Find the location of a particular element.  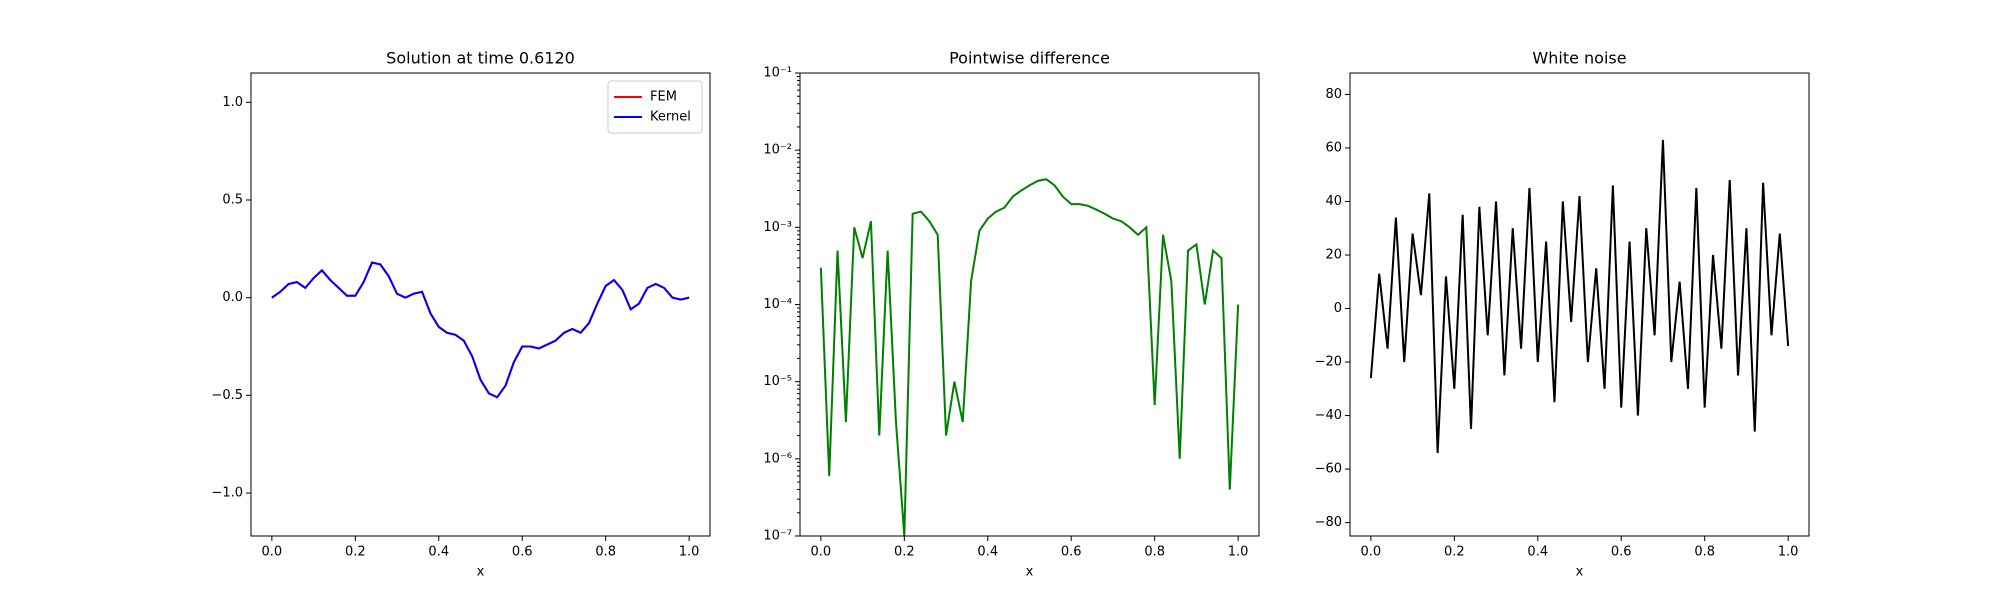

y-tick-label: 10⁻⁵ is located at coordinates (777, 381).